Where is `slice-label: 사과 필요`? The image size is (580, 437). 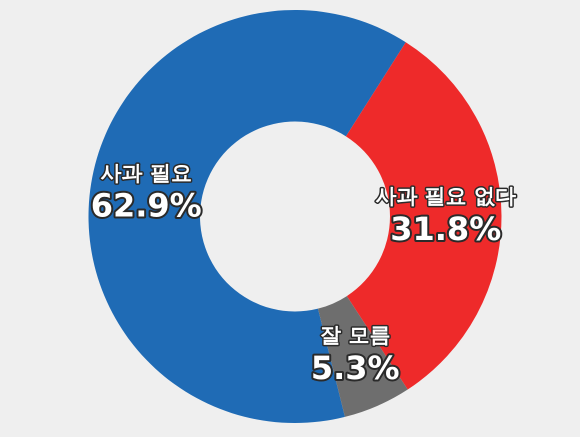 slice-label: 사과 필요 is located at coordinates (146, 172).